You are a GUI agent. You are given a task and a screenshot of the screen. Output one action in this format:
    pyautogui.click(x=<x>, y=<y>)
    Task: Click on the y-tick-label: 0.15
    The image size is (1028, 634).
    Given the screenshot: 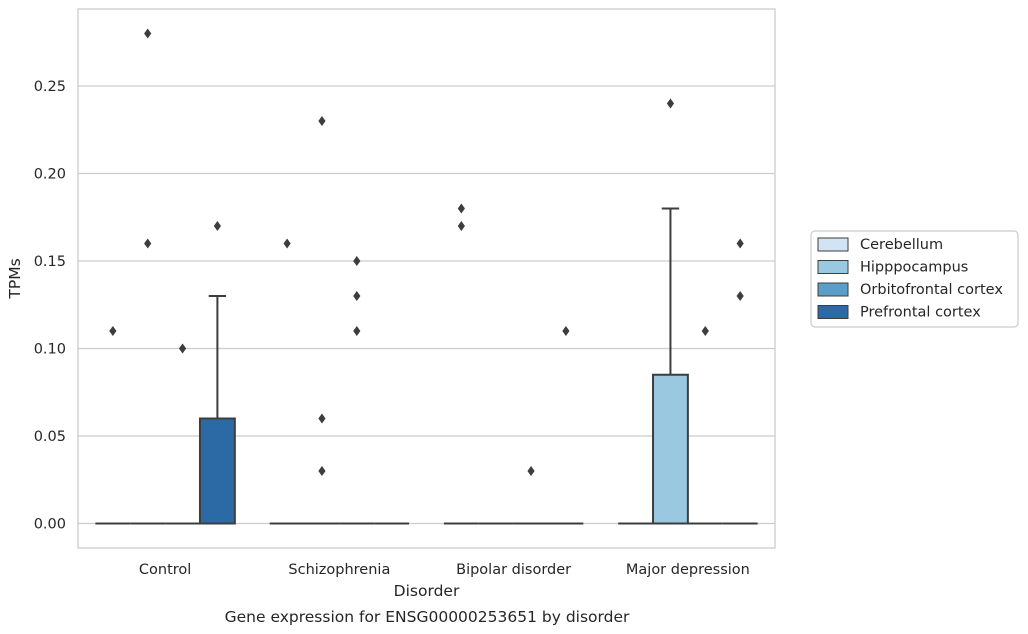 What is the action you would take?
    pyautogui.click(x=50, y=262)
    